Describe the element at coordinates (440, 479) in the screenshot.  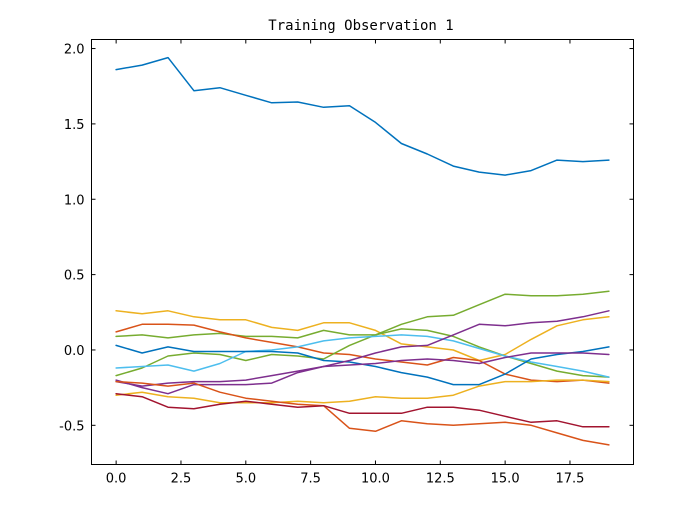
I see `x-tick-label: 12.5` at that location.